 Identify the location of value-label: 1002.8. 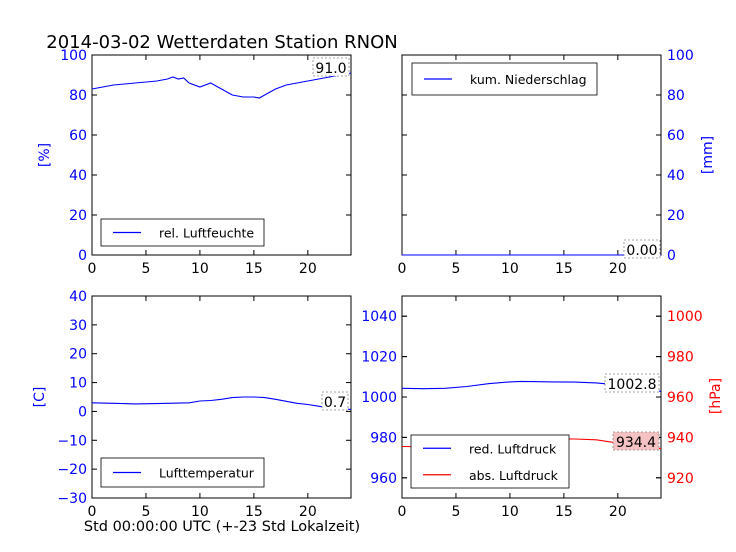
(632, 385).